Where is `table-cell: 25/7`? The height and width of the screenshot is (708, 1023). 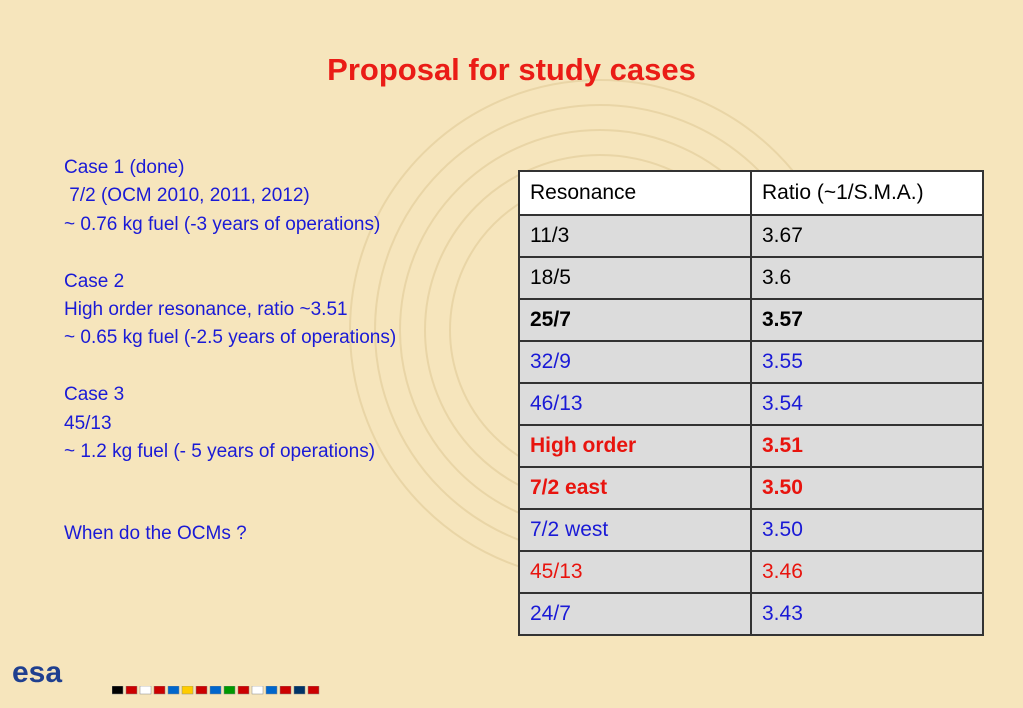
table-cell: 25/7 is located at coordinates (635, 320).